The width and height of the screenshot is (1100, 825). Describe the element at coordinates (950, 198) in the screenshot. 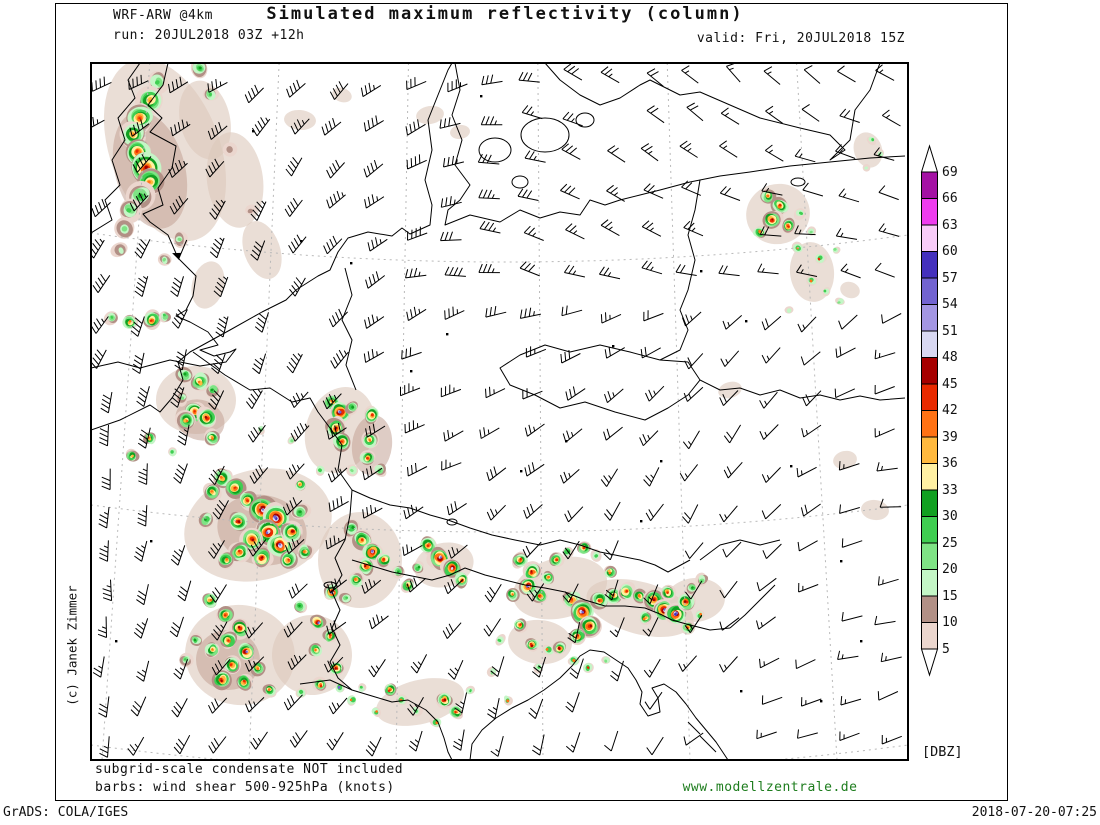

I see `legend-label-66: 66` at that location.